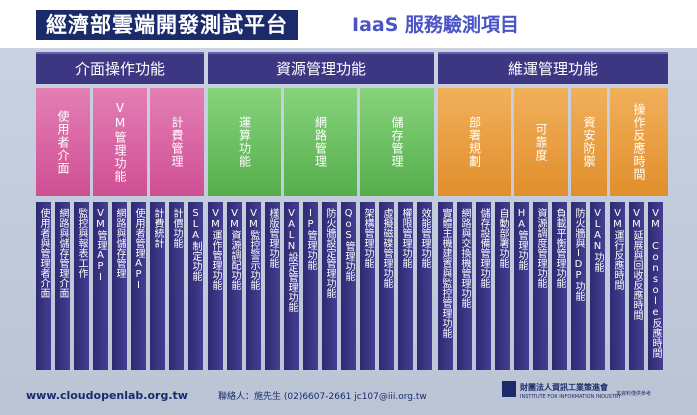  What do you see at coordinates (100, 286) in the screenshot?
I see `item-column: VM管理API` at bounding box center [100, 286].